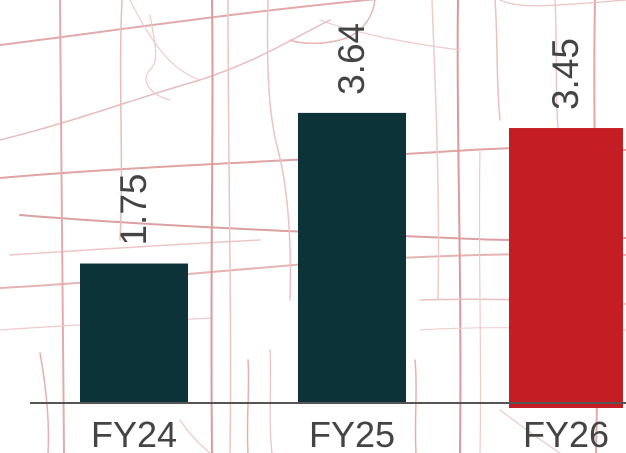 The image size is (626, 453). What do you see at coordinates (134, 433) in the screenshot?
I see `x-tick-label-fy24: FY24` at bounding box center [134, 433].